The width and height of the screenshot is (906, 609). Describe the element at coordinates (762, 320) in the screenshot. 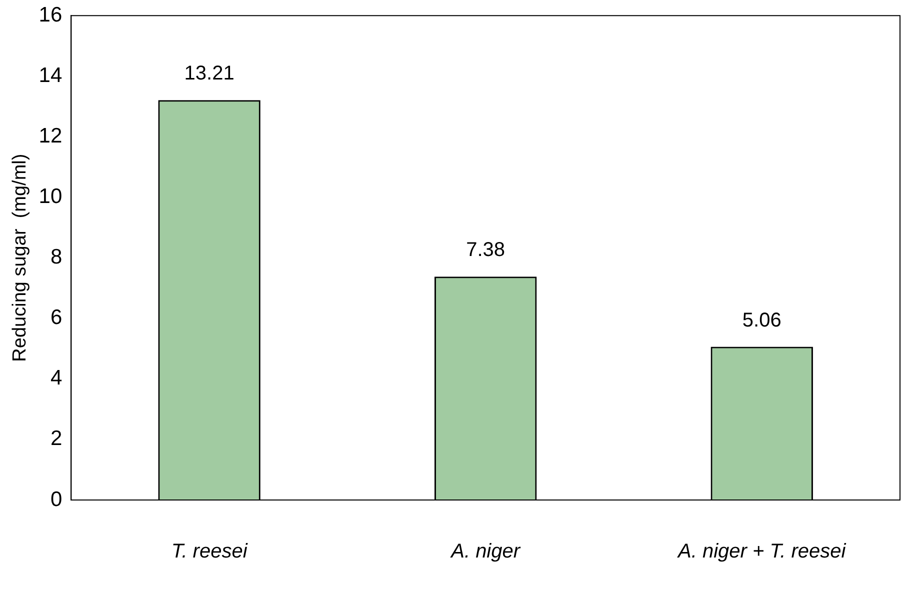

I see `data-label: 5.06` at that location.